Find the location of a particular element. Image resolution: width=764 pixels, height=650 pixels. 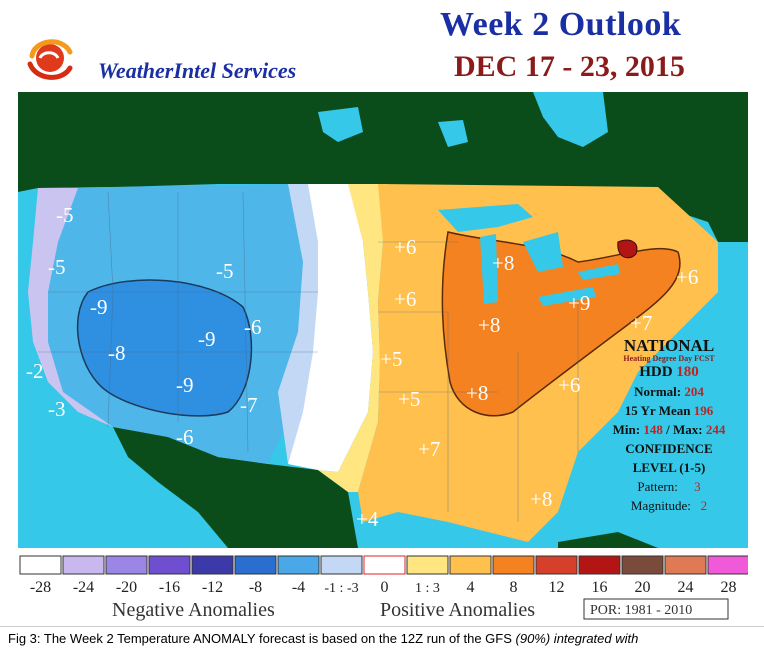

legend-tick-label: -1 : -3 is located at coordinates (341, 588).